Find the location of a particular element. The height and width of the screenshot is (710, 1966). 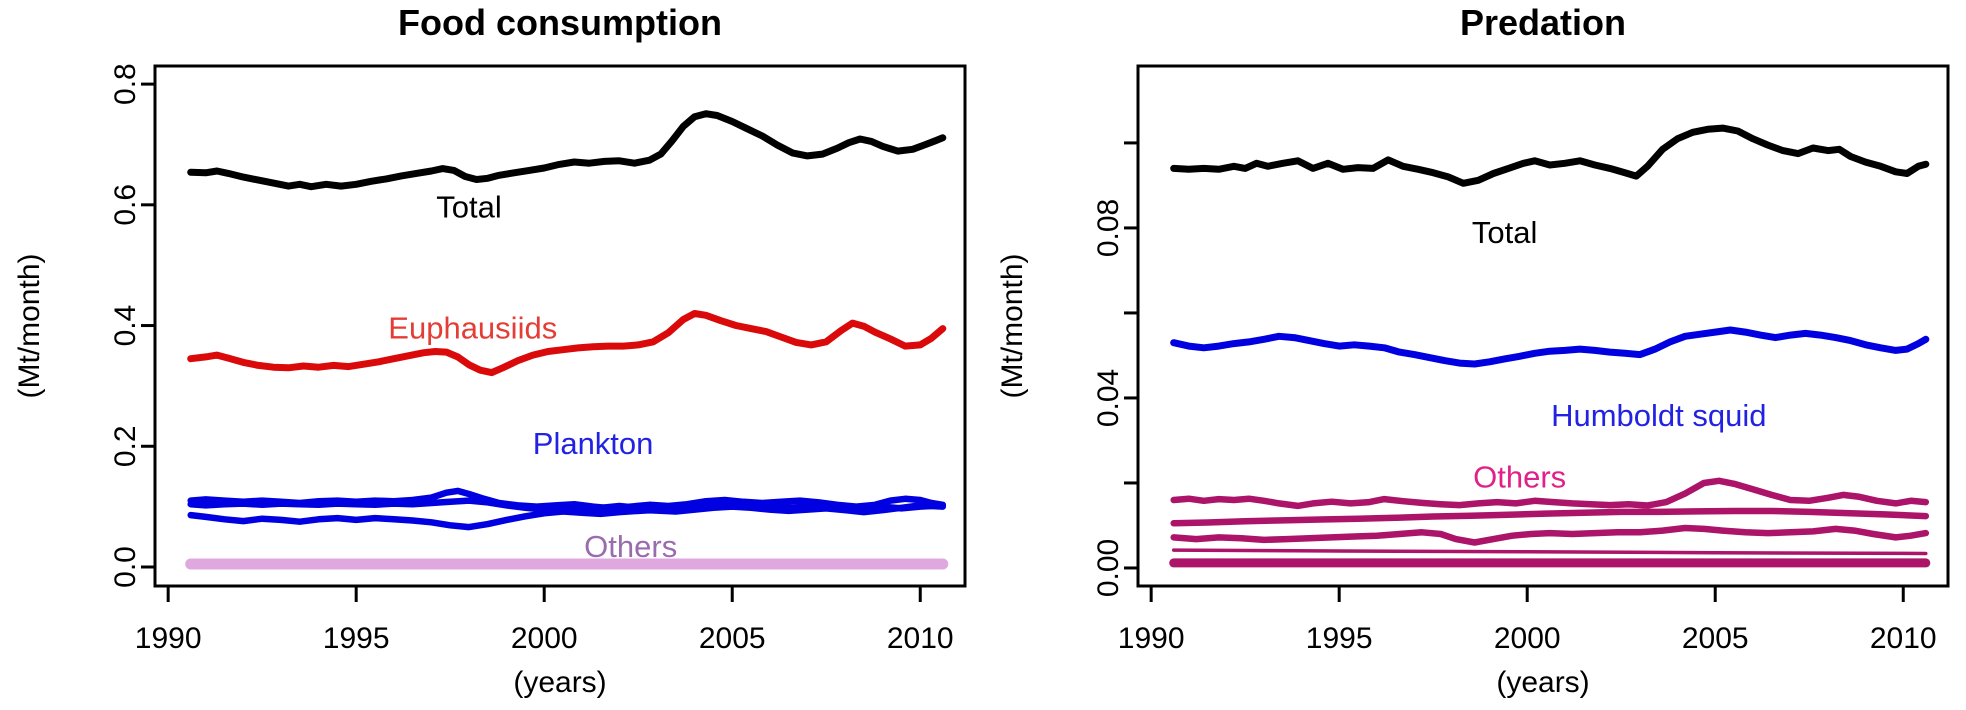

series-label-euphausiids: Euphausiids is located at coordinates (472, 327).